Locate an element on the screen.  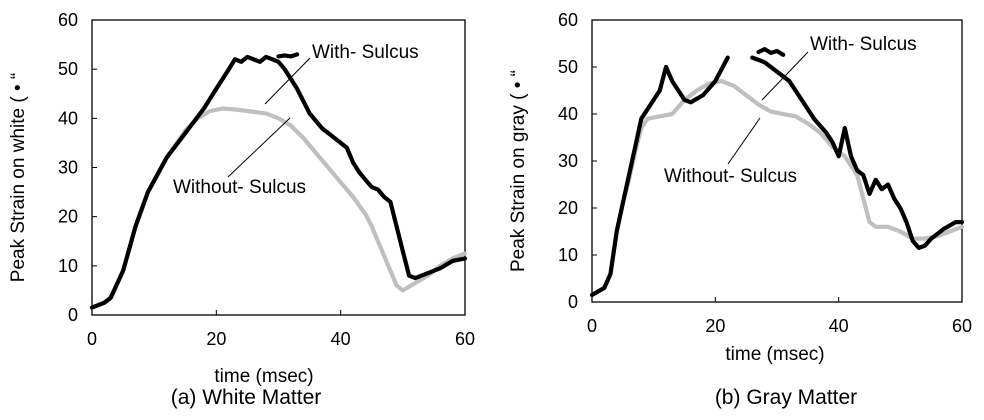
white-xtick-label: 60 is located at coordinates (465, 339).